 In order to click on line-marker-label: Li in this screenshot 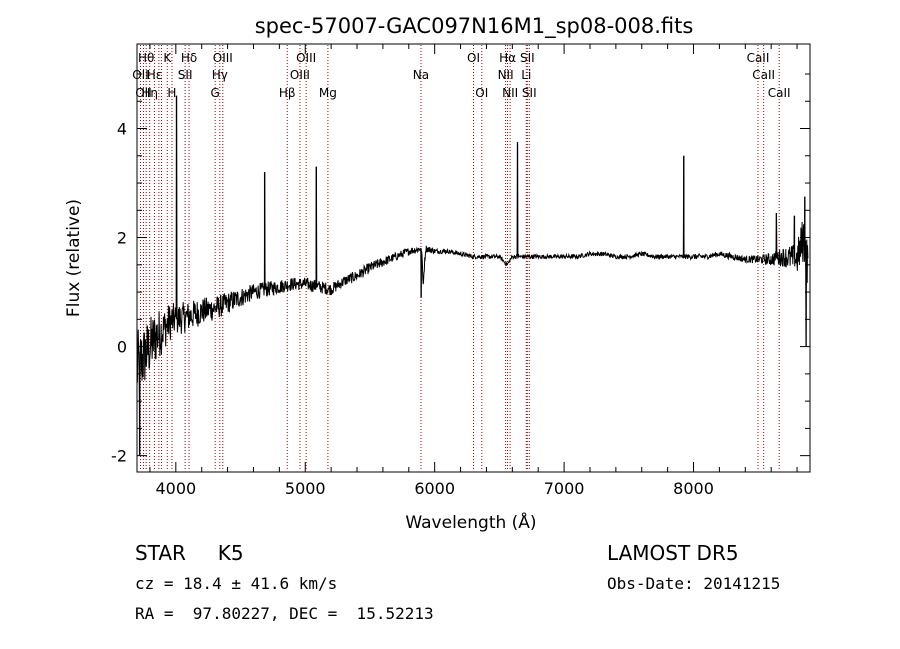, I will do `click(526, 75)`.